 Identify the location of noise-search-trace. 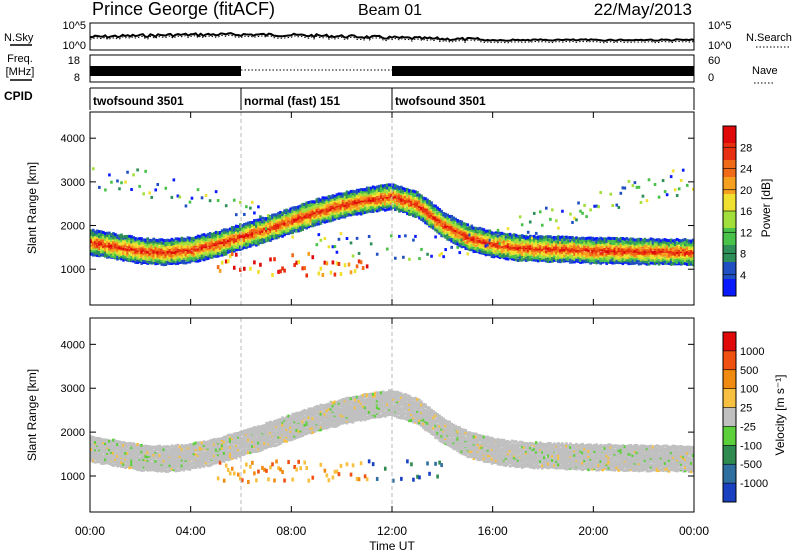
(392, 39).